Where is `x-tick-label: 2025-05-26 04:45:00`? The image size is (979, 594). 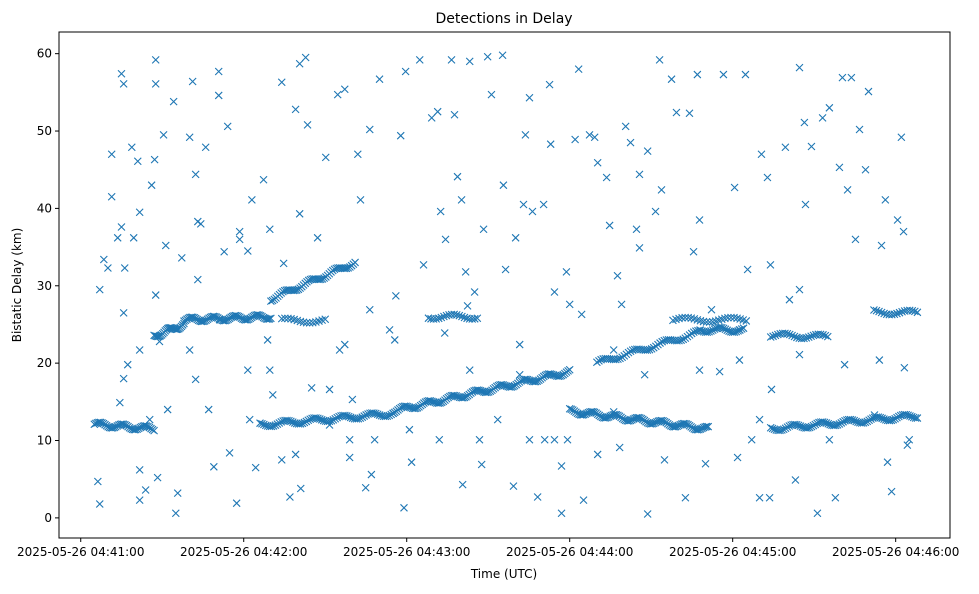 x-tick-label: 2025-05-26 04:45:00 is located at coordinates (732, 552).